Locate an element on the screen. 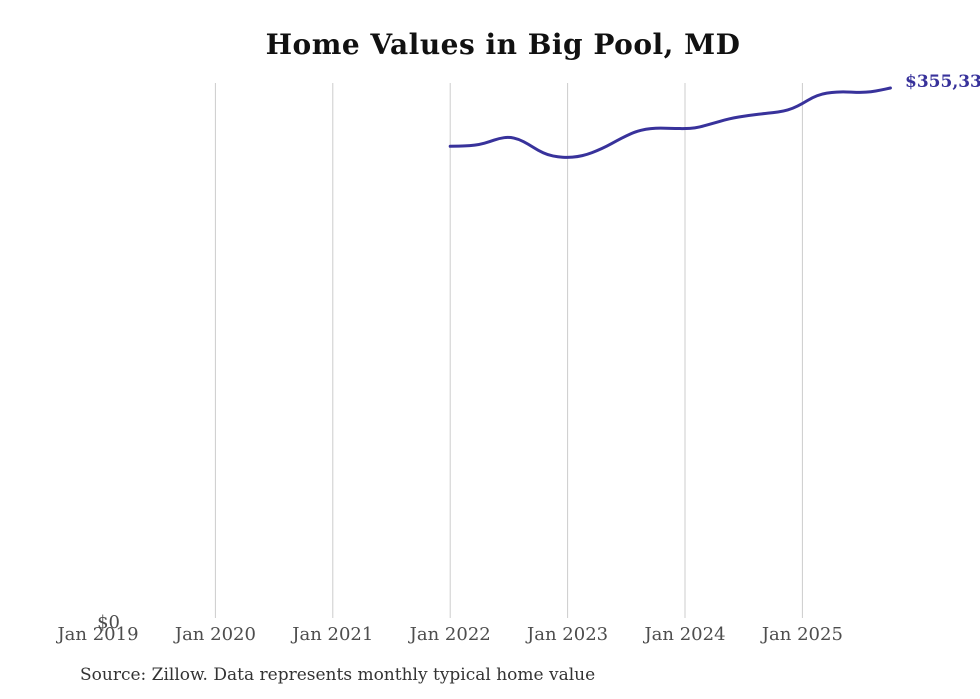 The height and width of the screenshot is (699, 980). x-tick-label: Jan 2019 is located at coordinates (96, 634).